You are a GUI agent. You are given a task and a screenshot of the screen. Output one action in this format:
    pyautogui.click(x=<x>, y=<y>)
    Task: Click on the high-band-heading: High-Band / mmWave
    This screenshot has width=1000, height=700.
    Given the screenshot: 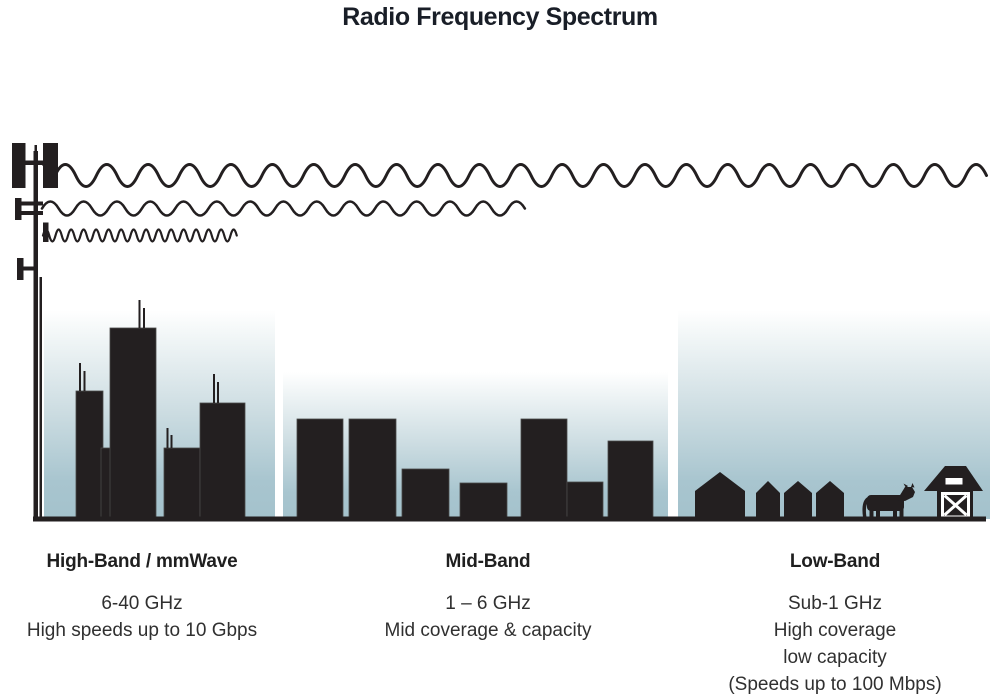 What is the action you would take?
    pyautogui.click(x=142, y=561)
    